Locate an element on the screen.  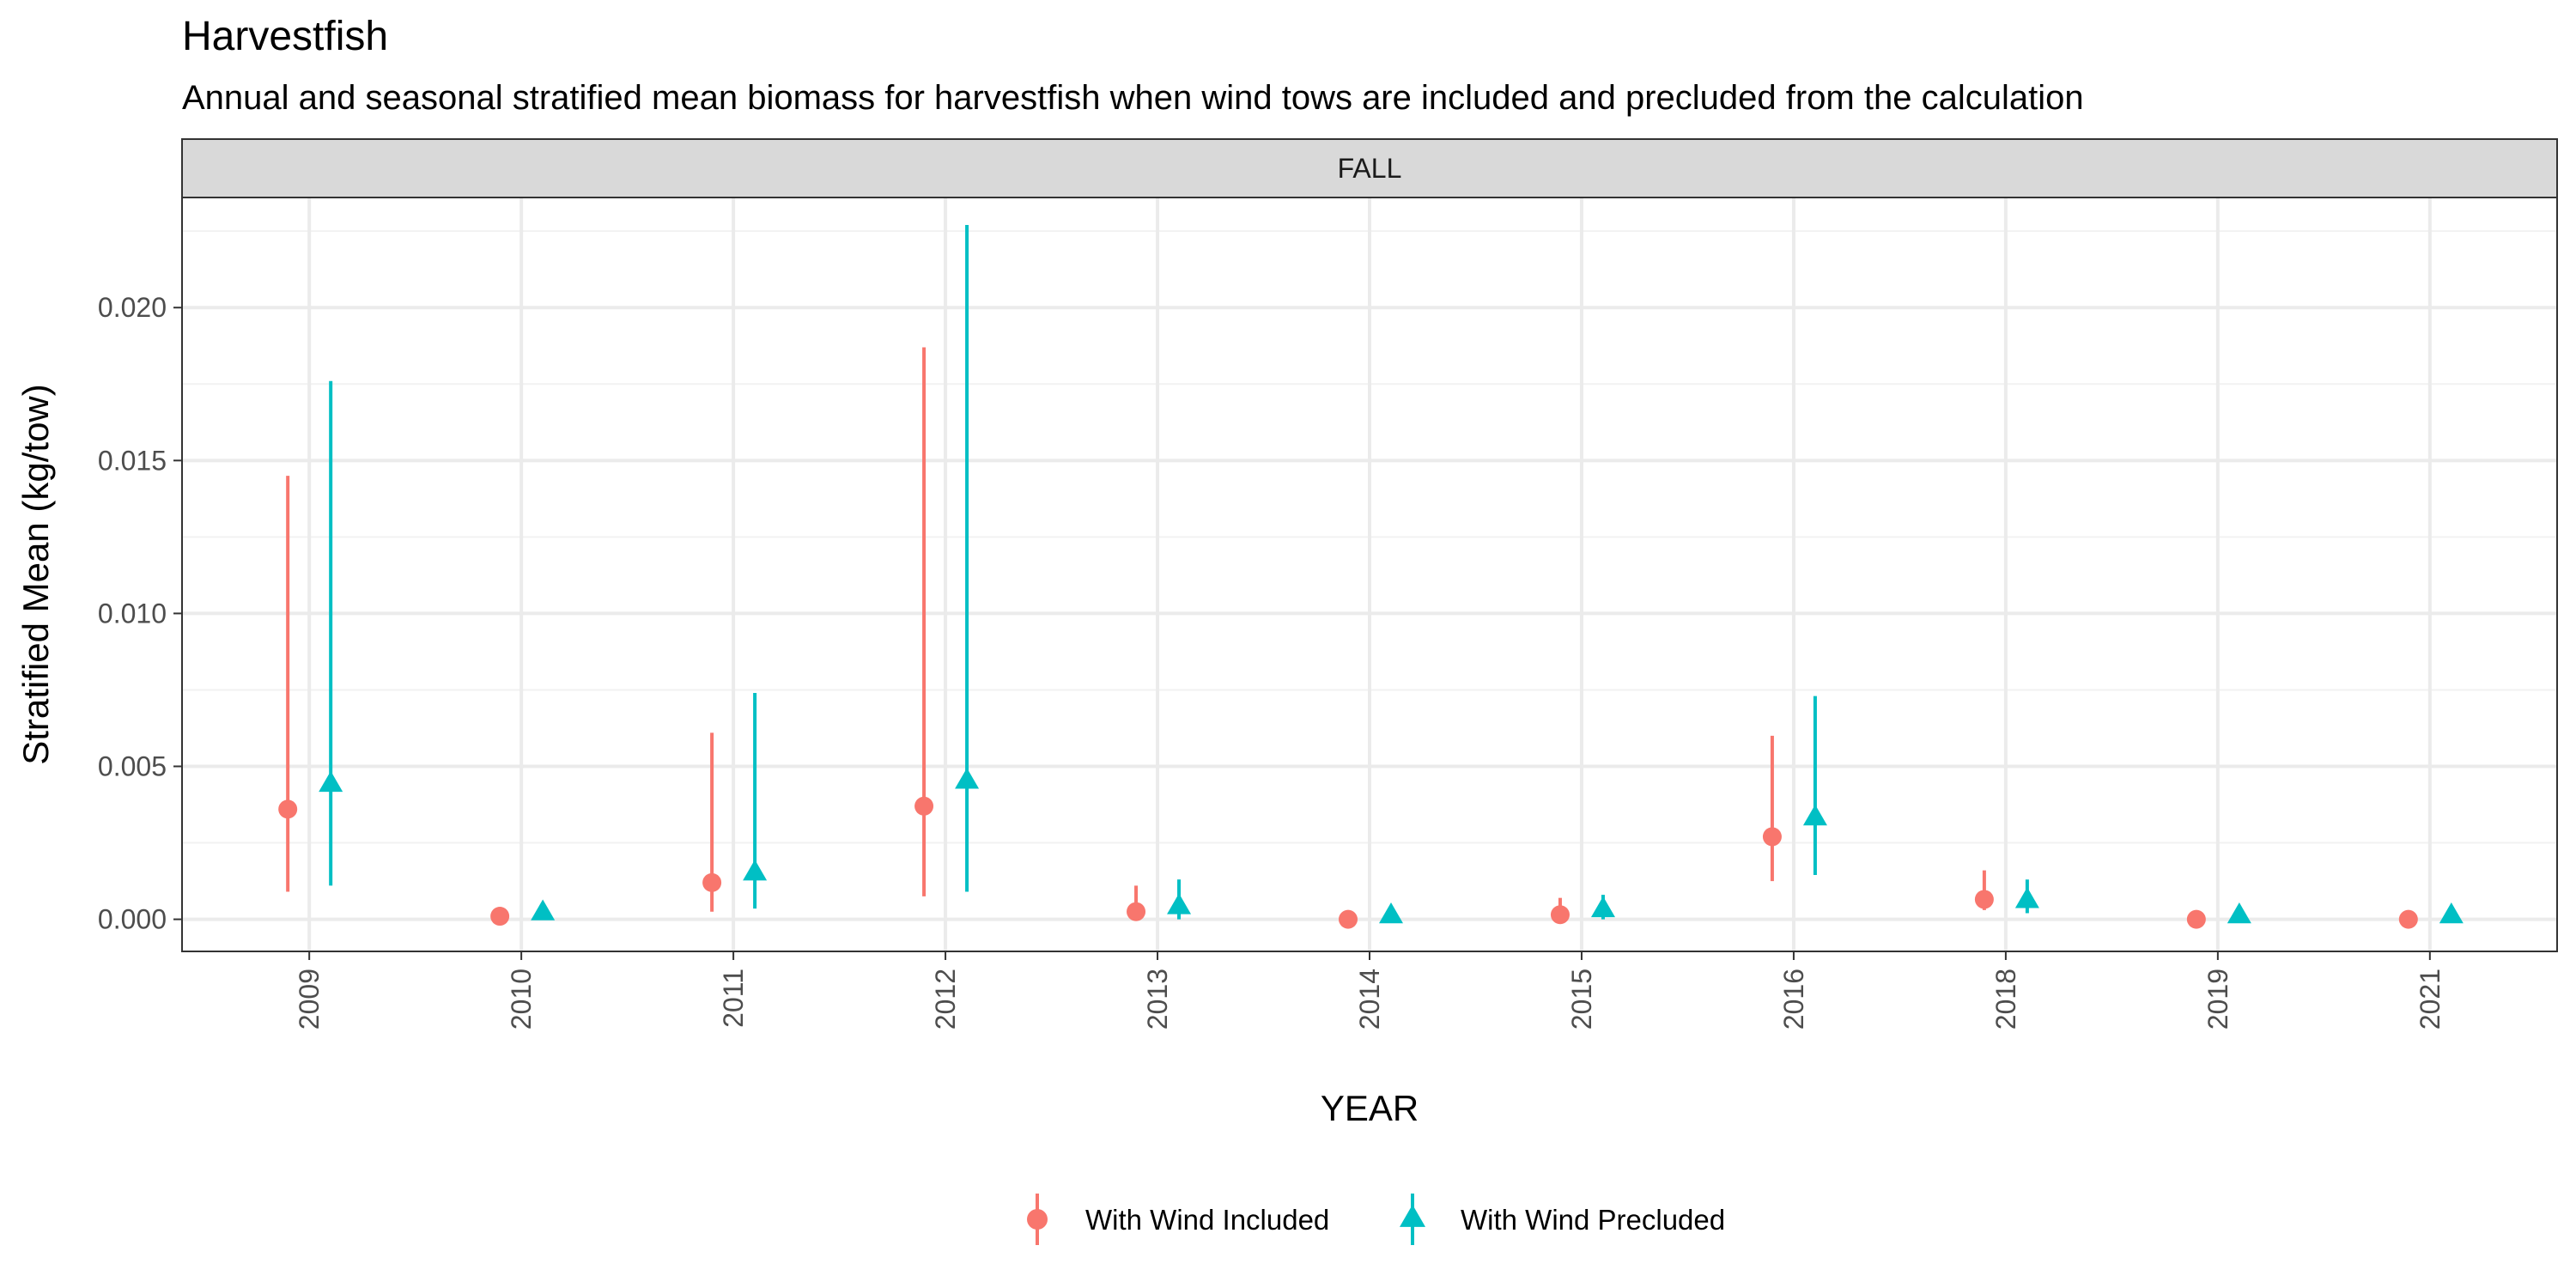
x-tick-label: 2019 is located at coordinates (2217, 999).